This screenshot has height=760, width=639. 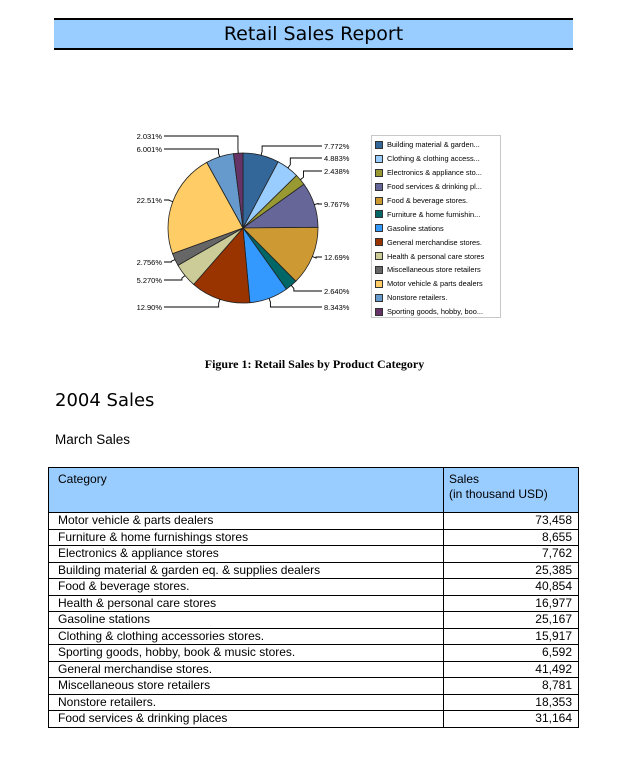 What do you see at coordinates (246, 603) in the screenshot?
I see `category-cell: Health & personal care stores` at bounding box center [246, 603].